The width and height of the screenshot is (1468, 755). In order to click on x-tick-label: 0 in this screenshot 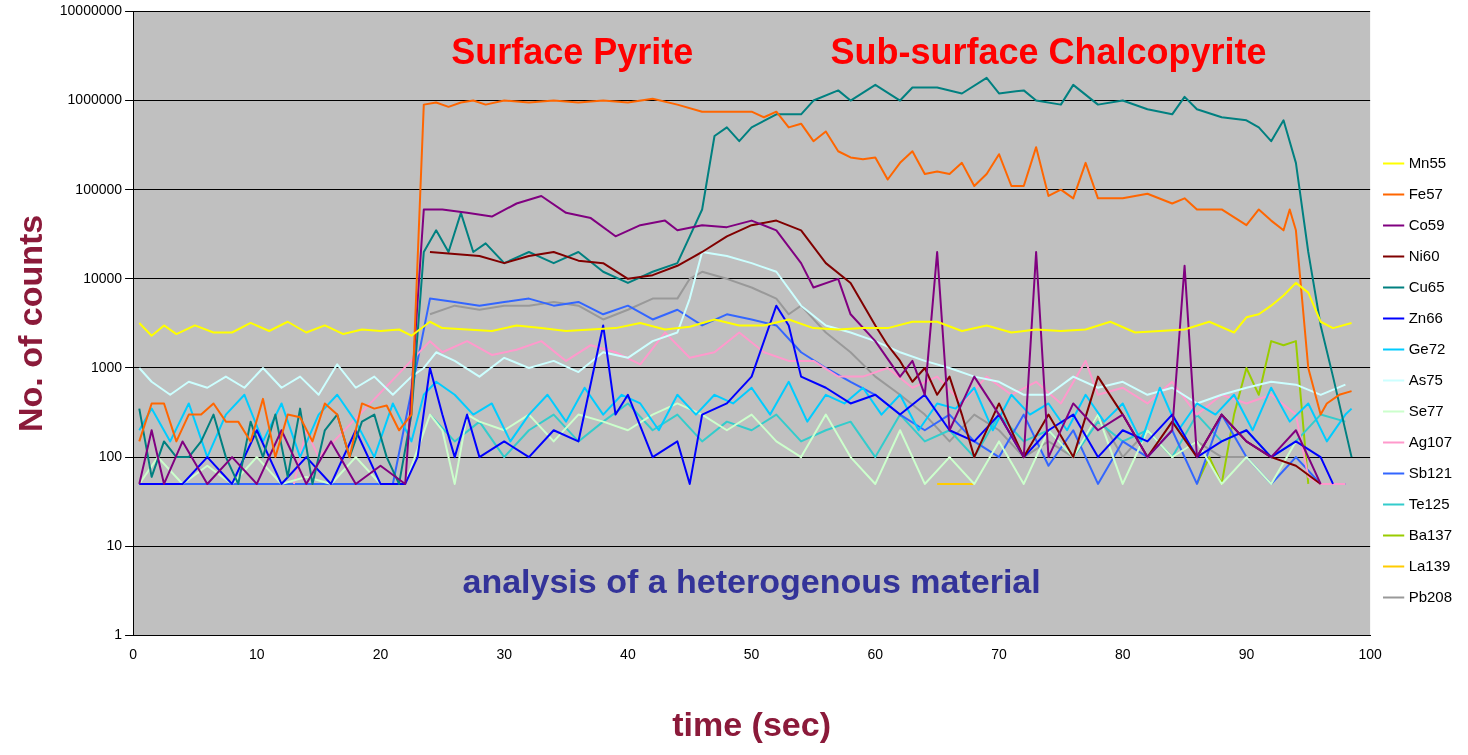, I will do `click(133, 653)`.